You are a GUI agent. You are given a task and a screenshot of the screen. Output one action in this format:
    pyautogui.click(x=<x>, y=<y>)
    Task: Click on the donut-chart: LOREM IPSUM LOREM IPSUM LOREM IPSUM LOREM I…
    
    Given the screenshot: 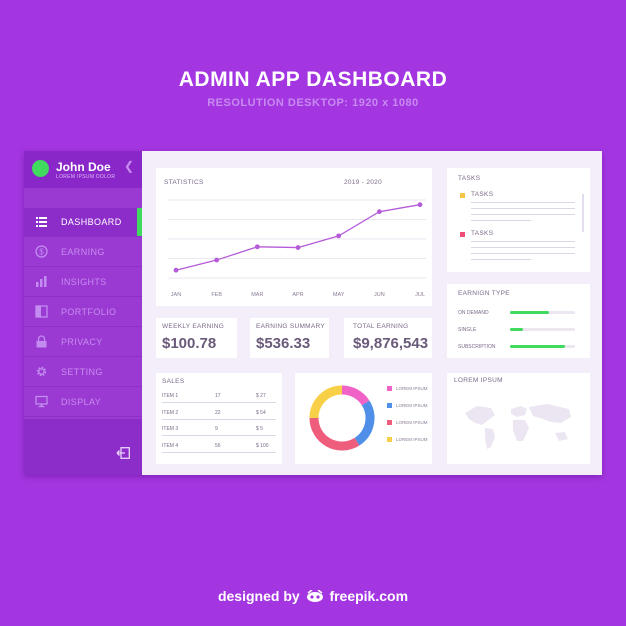 What is the action you would take?
    pyautogui.click(x=368, y=418)
    